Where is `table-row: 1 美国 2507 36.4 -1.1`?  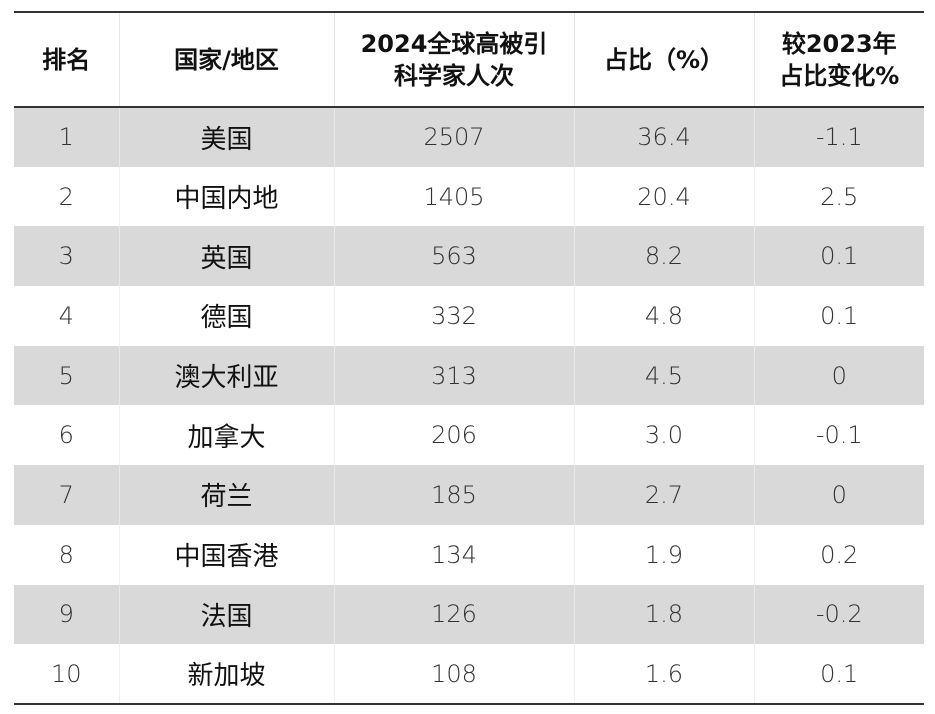
table-row: 1 美国 2507 36.4 -1.1 is located at coordinates (469, 137).